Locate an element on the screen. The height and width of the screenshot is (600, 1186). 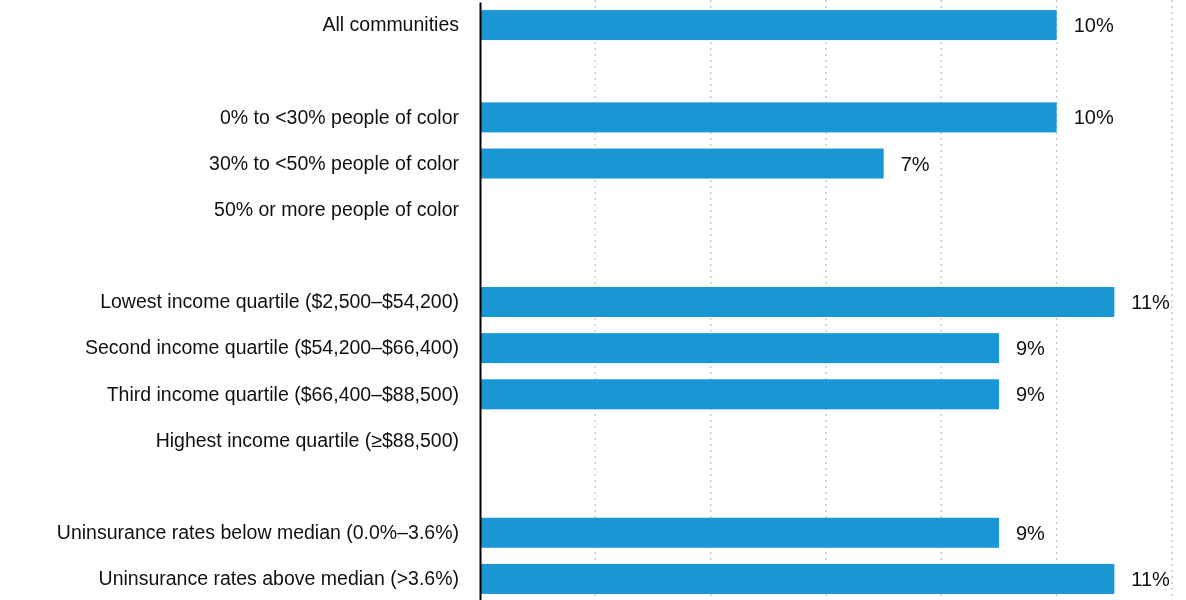
y-tick-label: Uninsurance rates below median (0.0%–3.6%) is located at coordinates (257, 532).